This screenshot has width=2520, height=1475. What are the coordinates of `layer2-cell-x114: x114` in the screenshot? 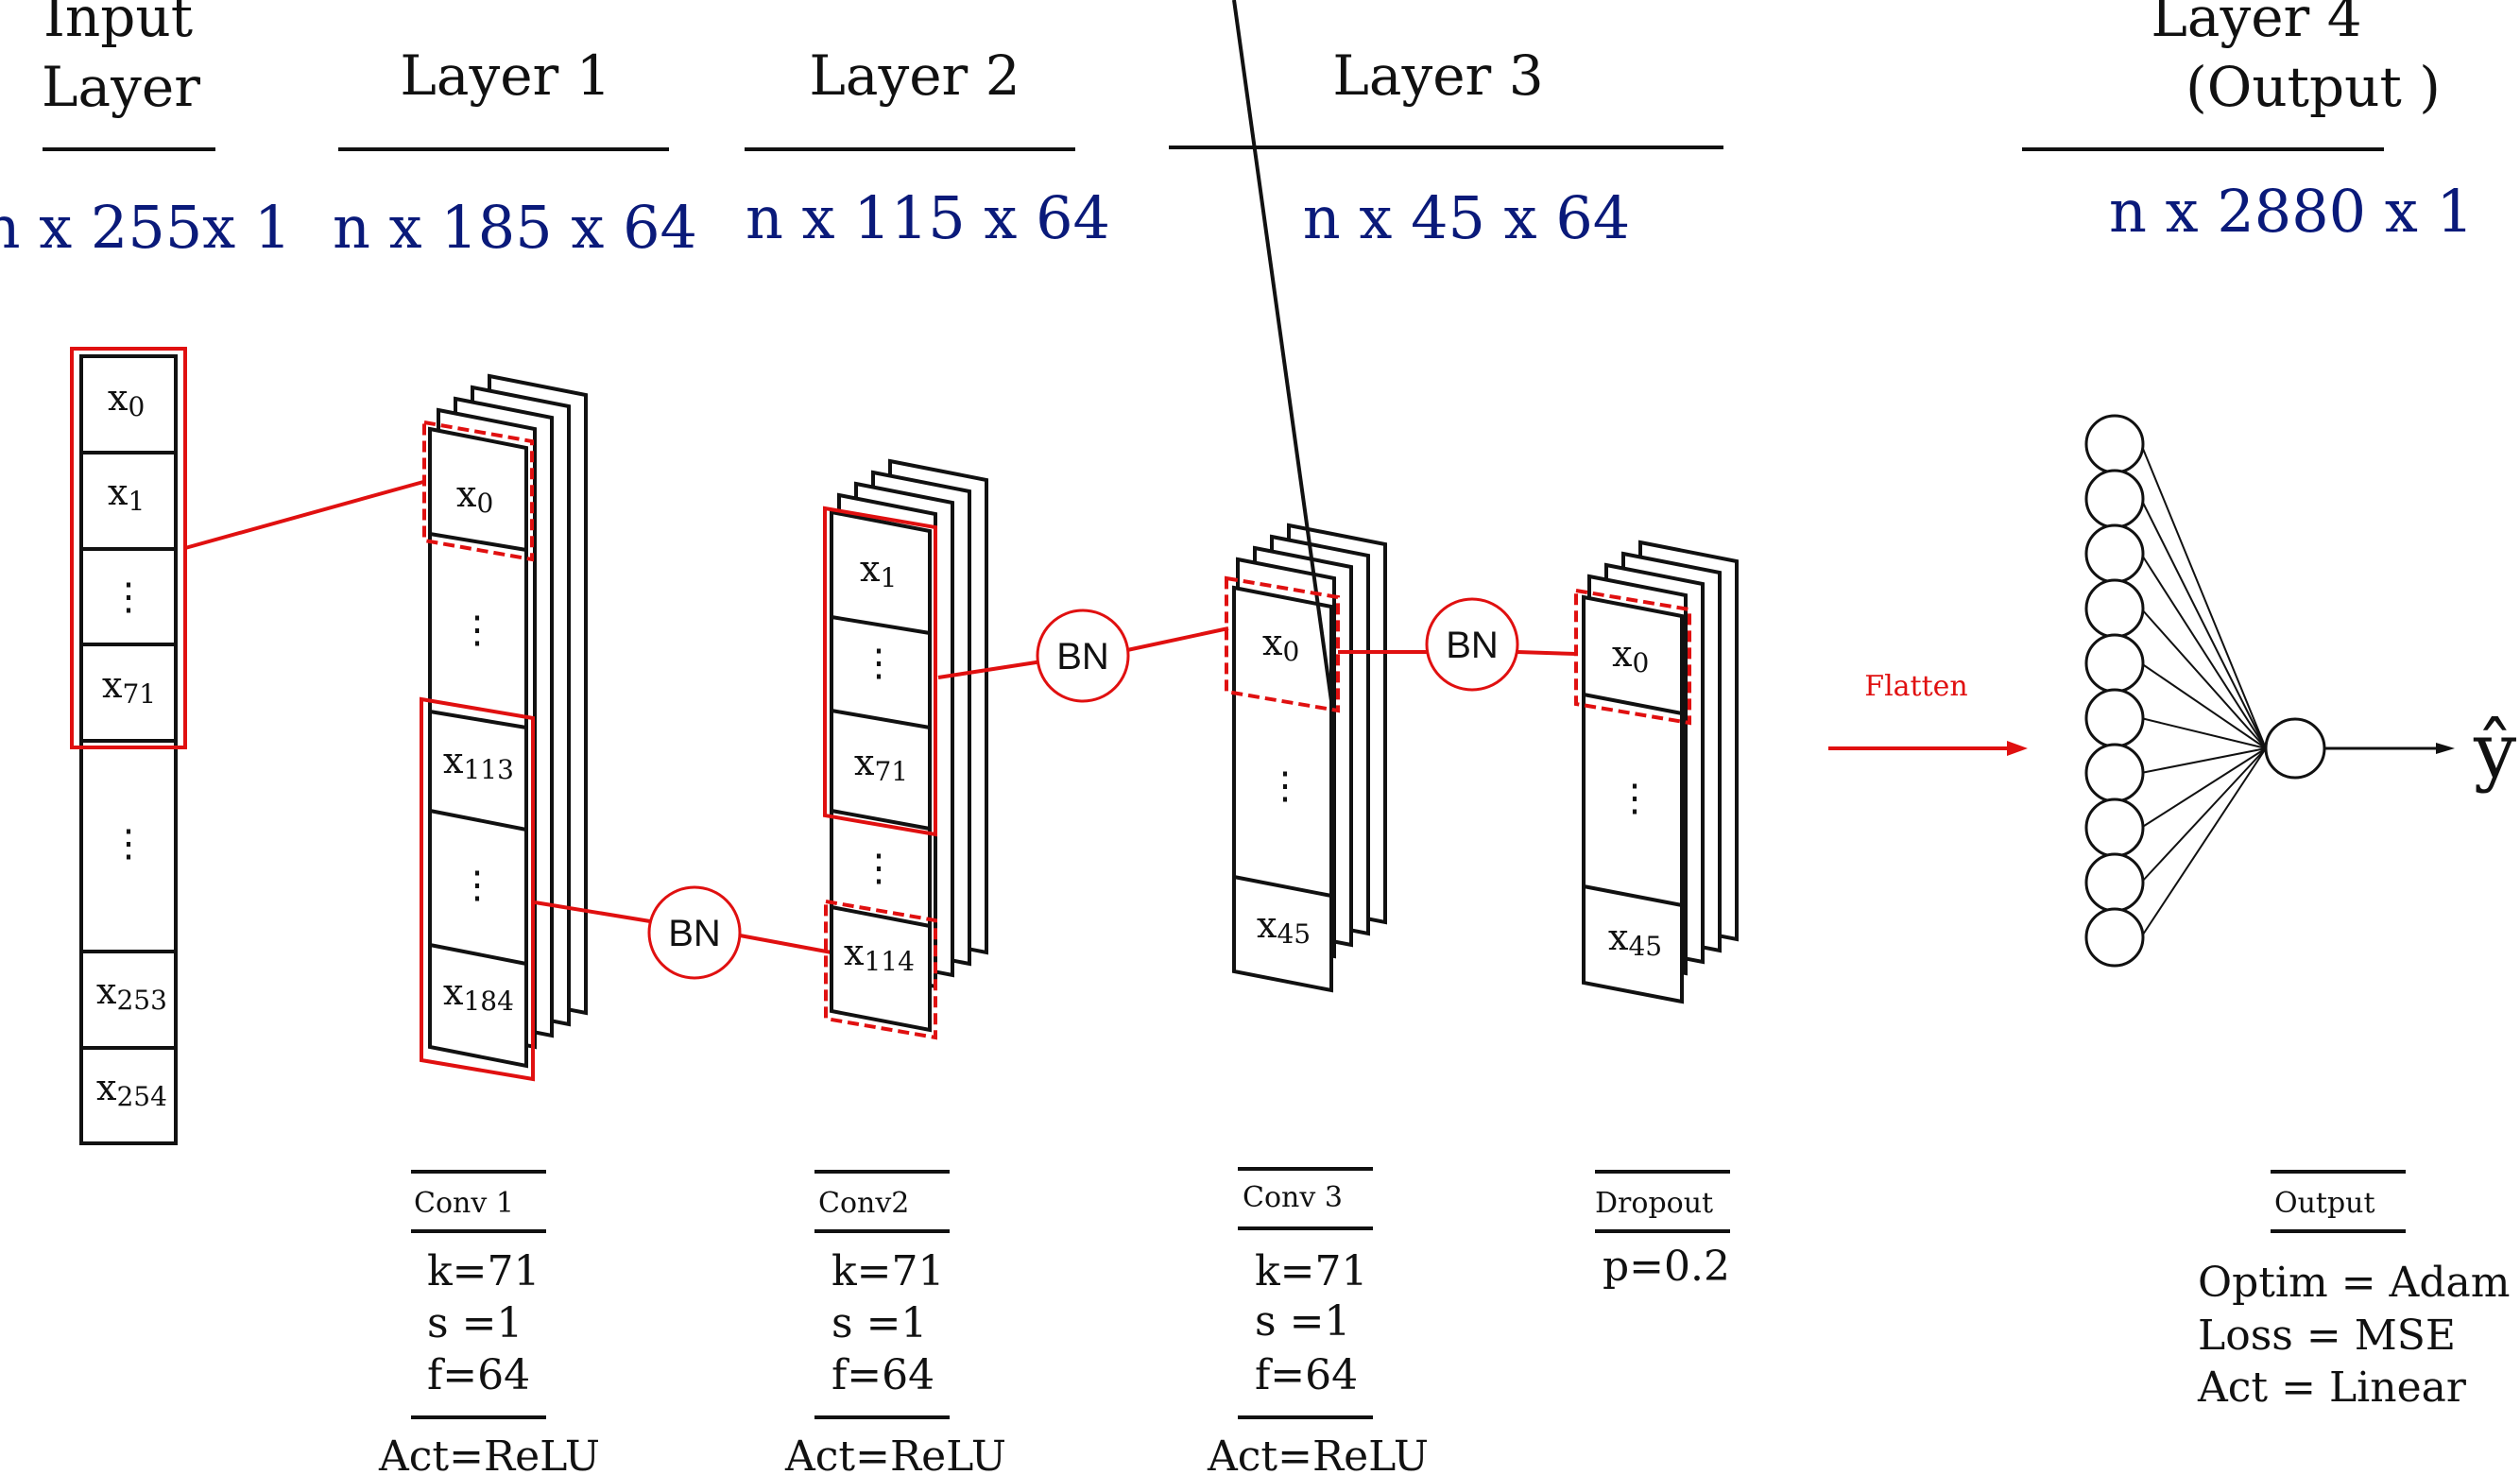 It's located at (879, 954).